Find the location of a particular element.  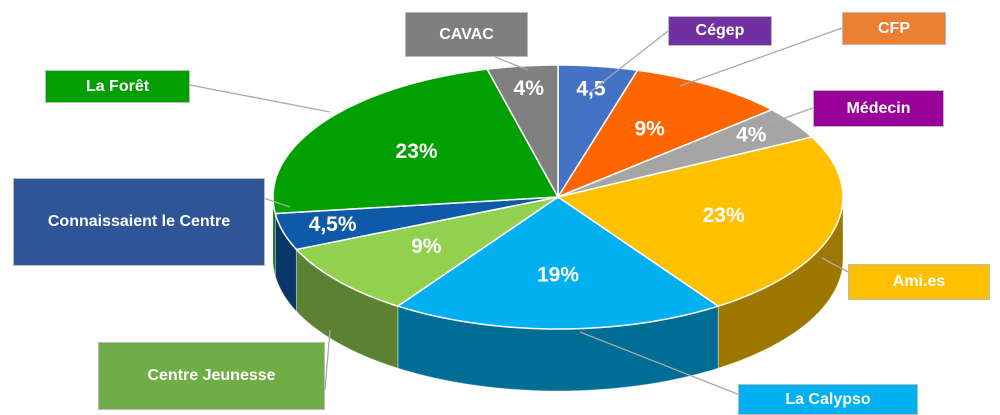

category-label: La Forêt is located at coordinates (117, 86).